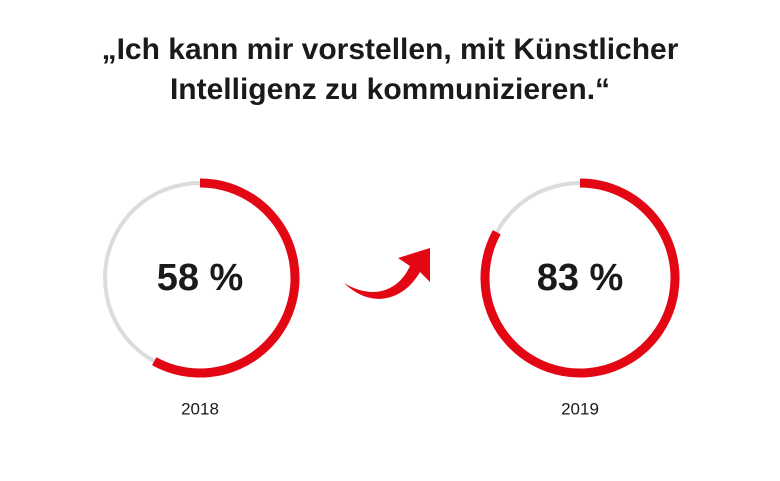  What do you see at coordinates (200, 408) in the screenshot?
I see `category-label: 2018` at bounding box center [200, 408].